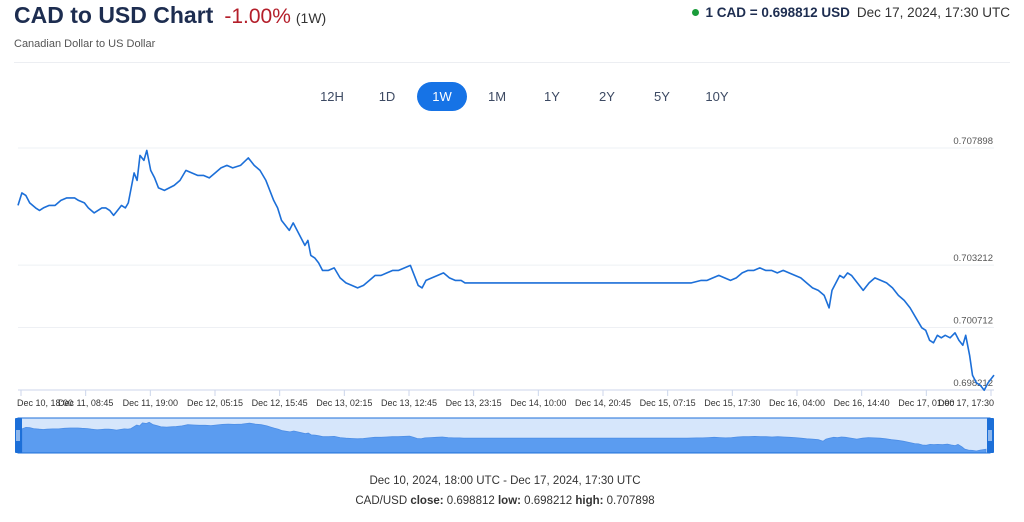  I want to click on x-tick-label: Dec 13, 12:45, so click(409, 403).